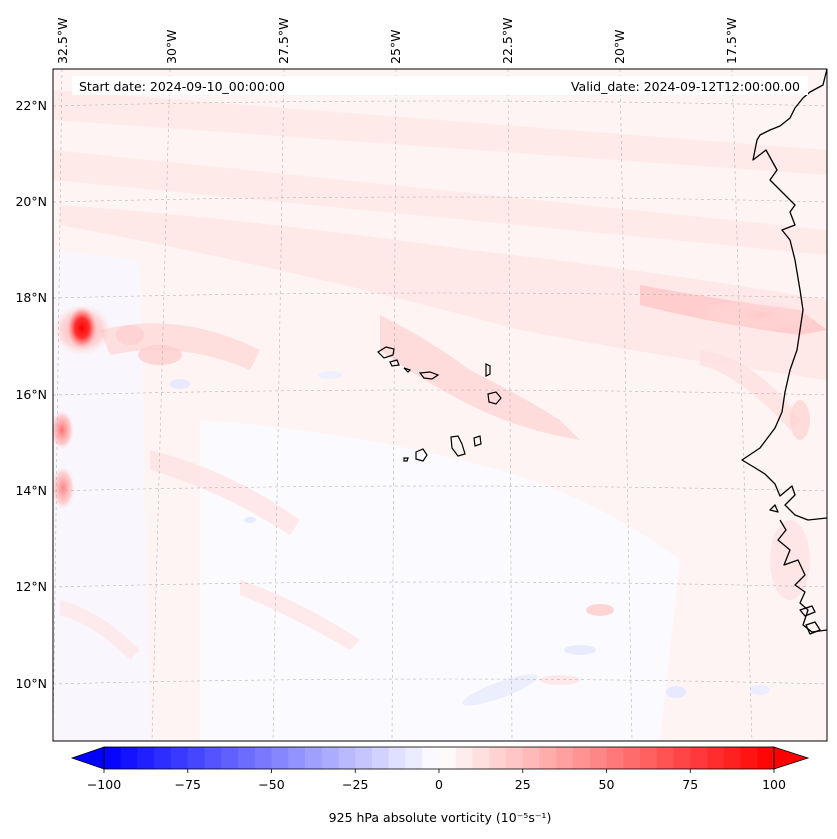  I want to click on lon-label: 20°W, so click(619, 46).